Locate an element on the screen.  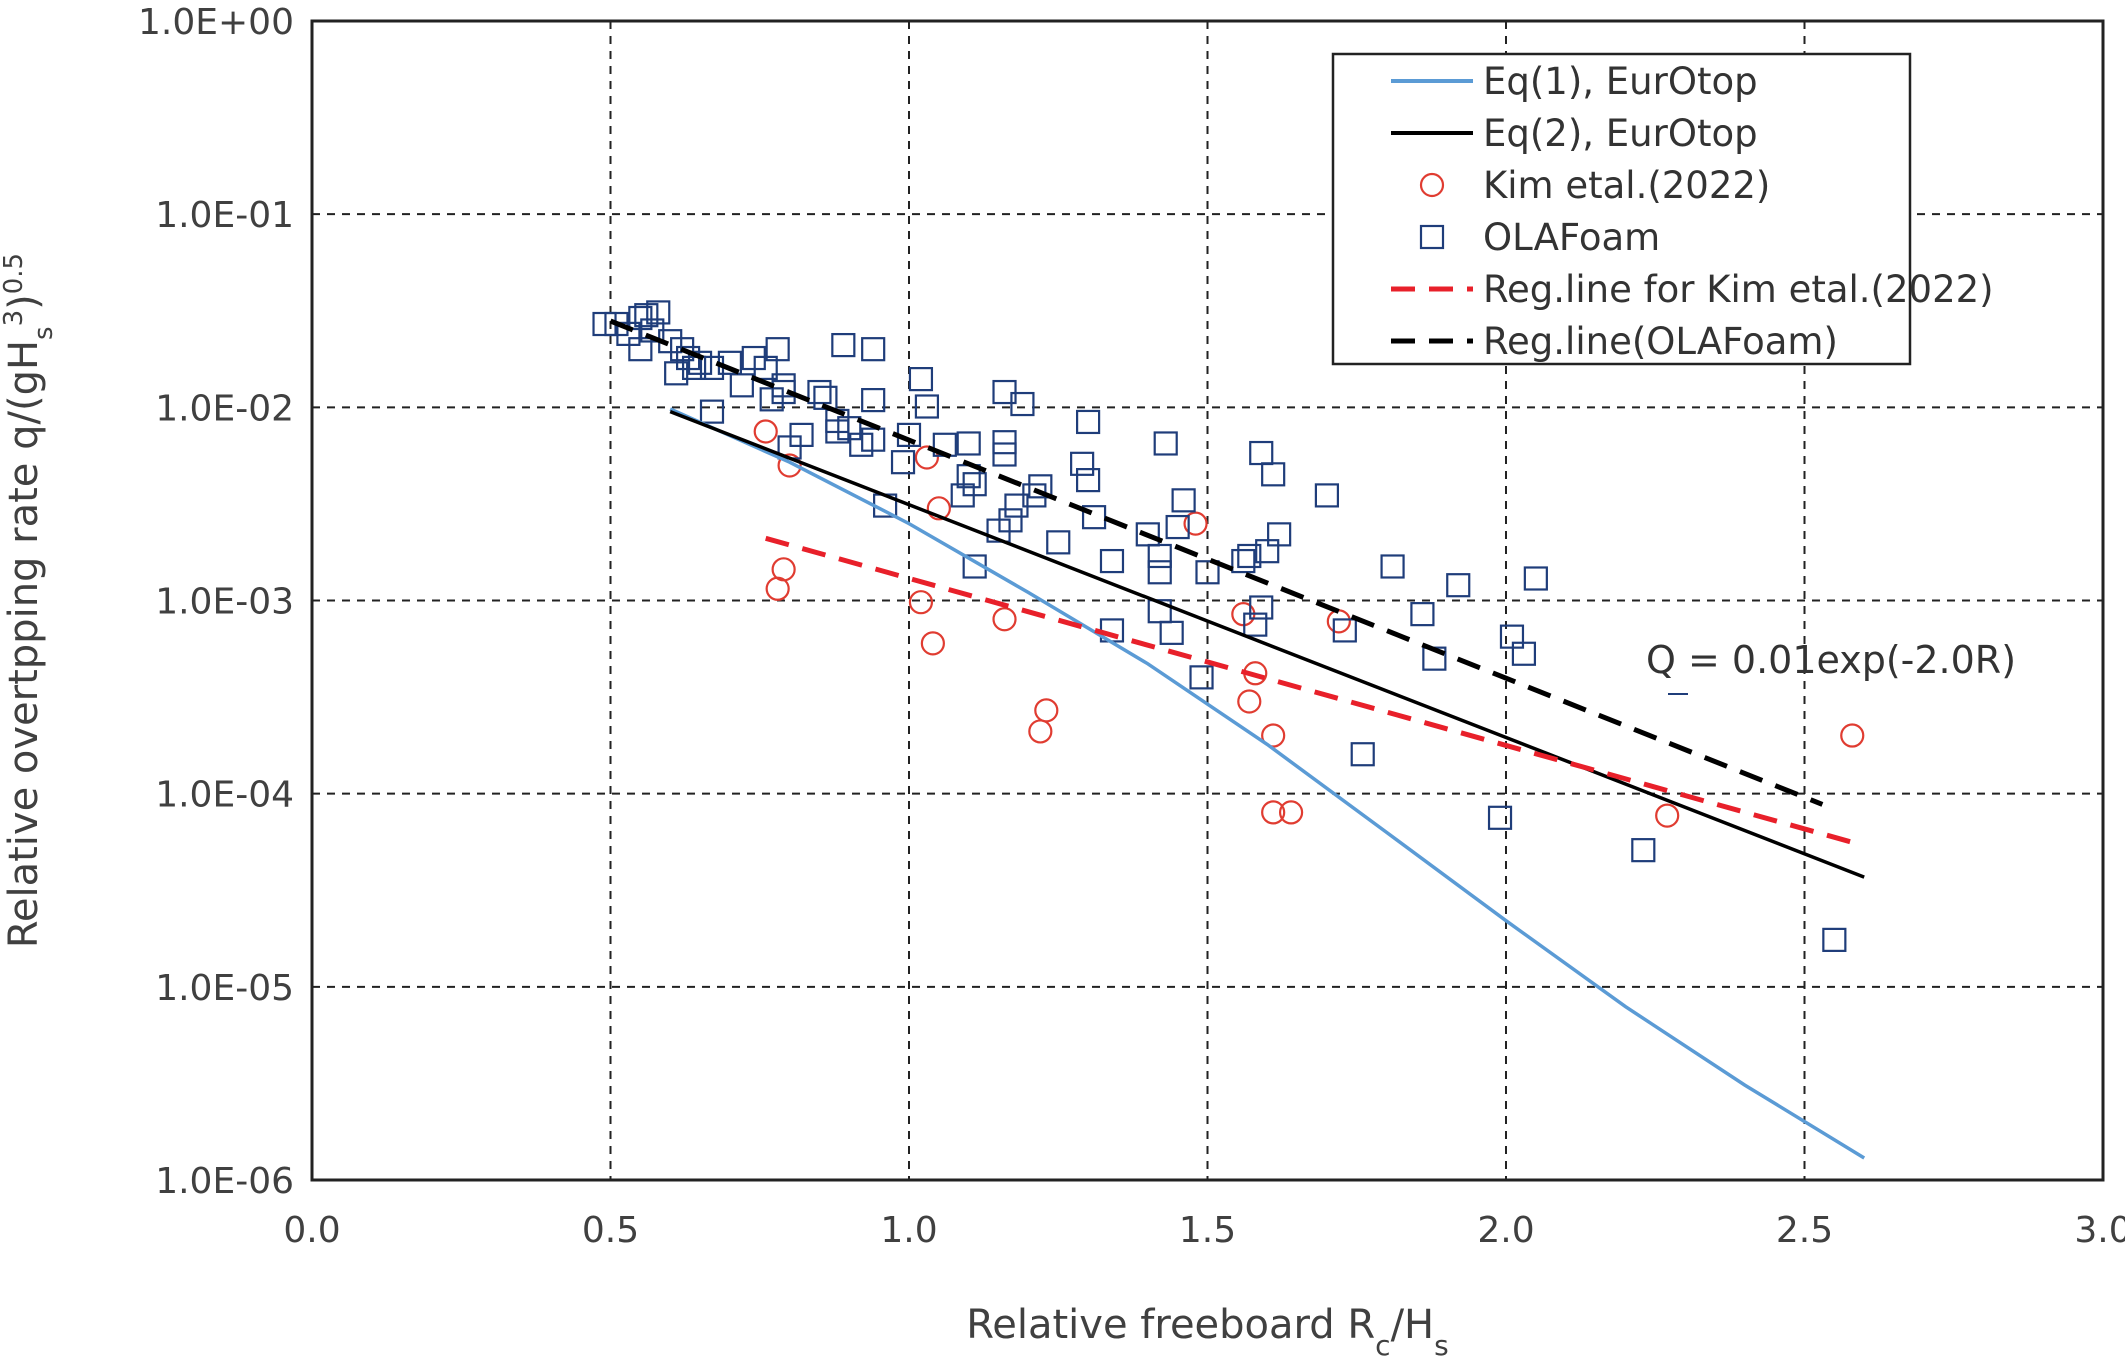
x-tick-label: 2.0 is located at coordinates (1505, 1230).